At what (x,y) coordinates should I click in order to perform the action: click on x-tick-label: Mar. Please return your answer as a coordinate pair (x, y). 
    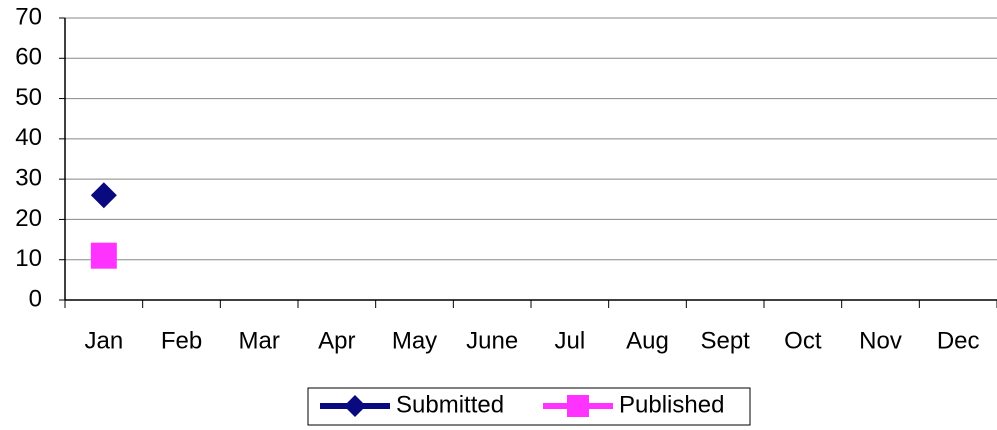
    Looking at the image, I should click on (258, 340).